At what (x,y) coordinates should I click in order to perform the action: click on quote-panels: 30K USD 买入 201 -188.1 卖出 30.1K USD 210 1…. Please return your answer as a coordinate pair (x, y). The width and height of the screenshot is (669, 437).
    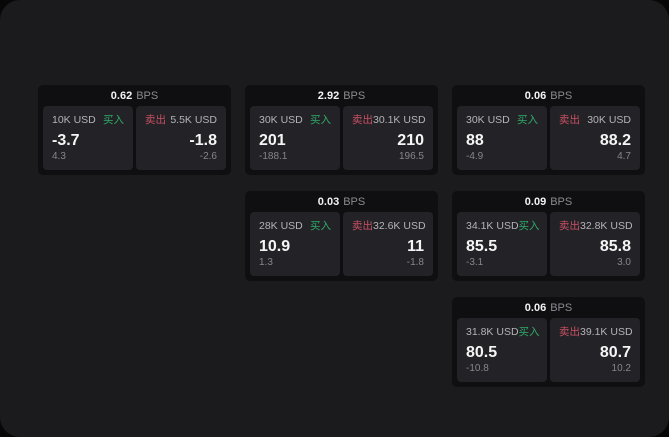
    Looking at the image, I should click on (341, 140).